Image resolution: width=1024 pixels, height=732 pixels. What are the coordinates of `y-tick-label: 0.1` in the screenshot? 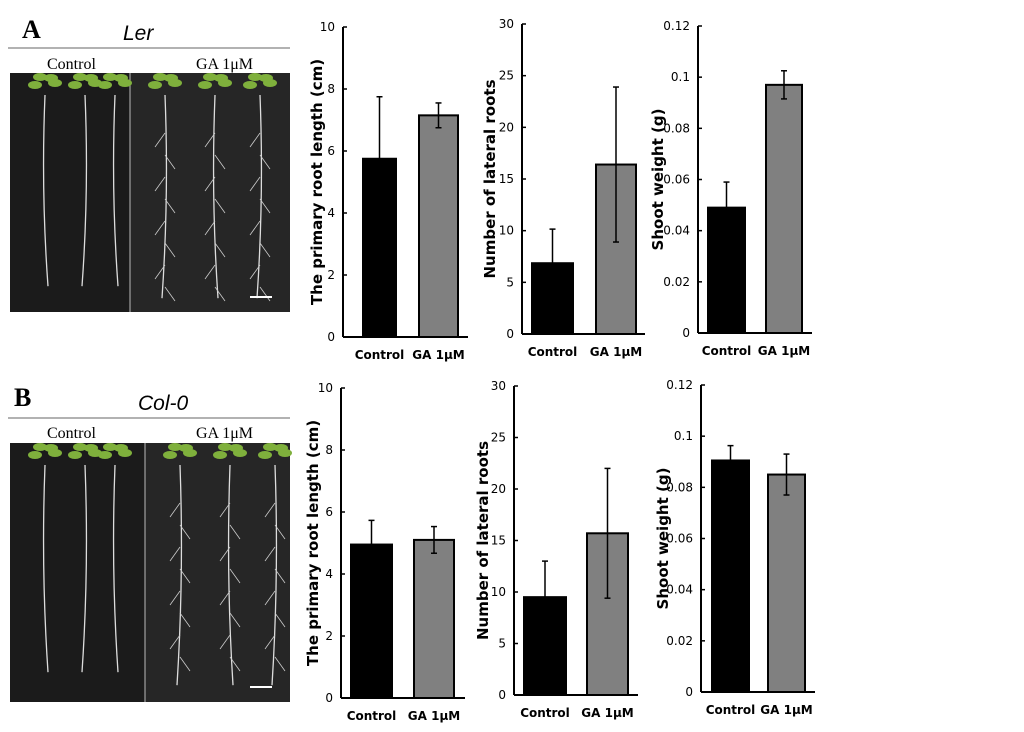 It's located at (683, 436).